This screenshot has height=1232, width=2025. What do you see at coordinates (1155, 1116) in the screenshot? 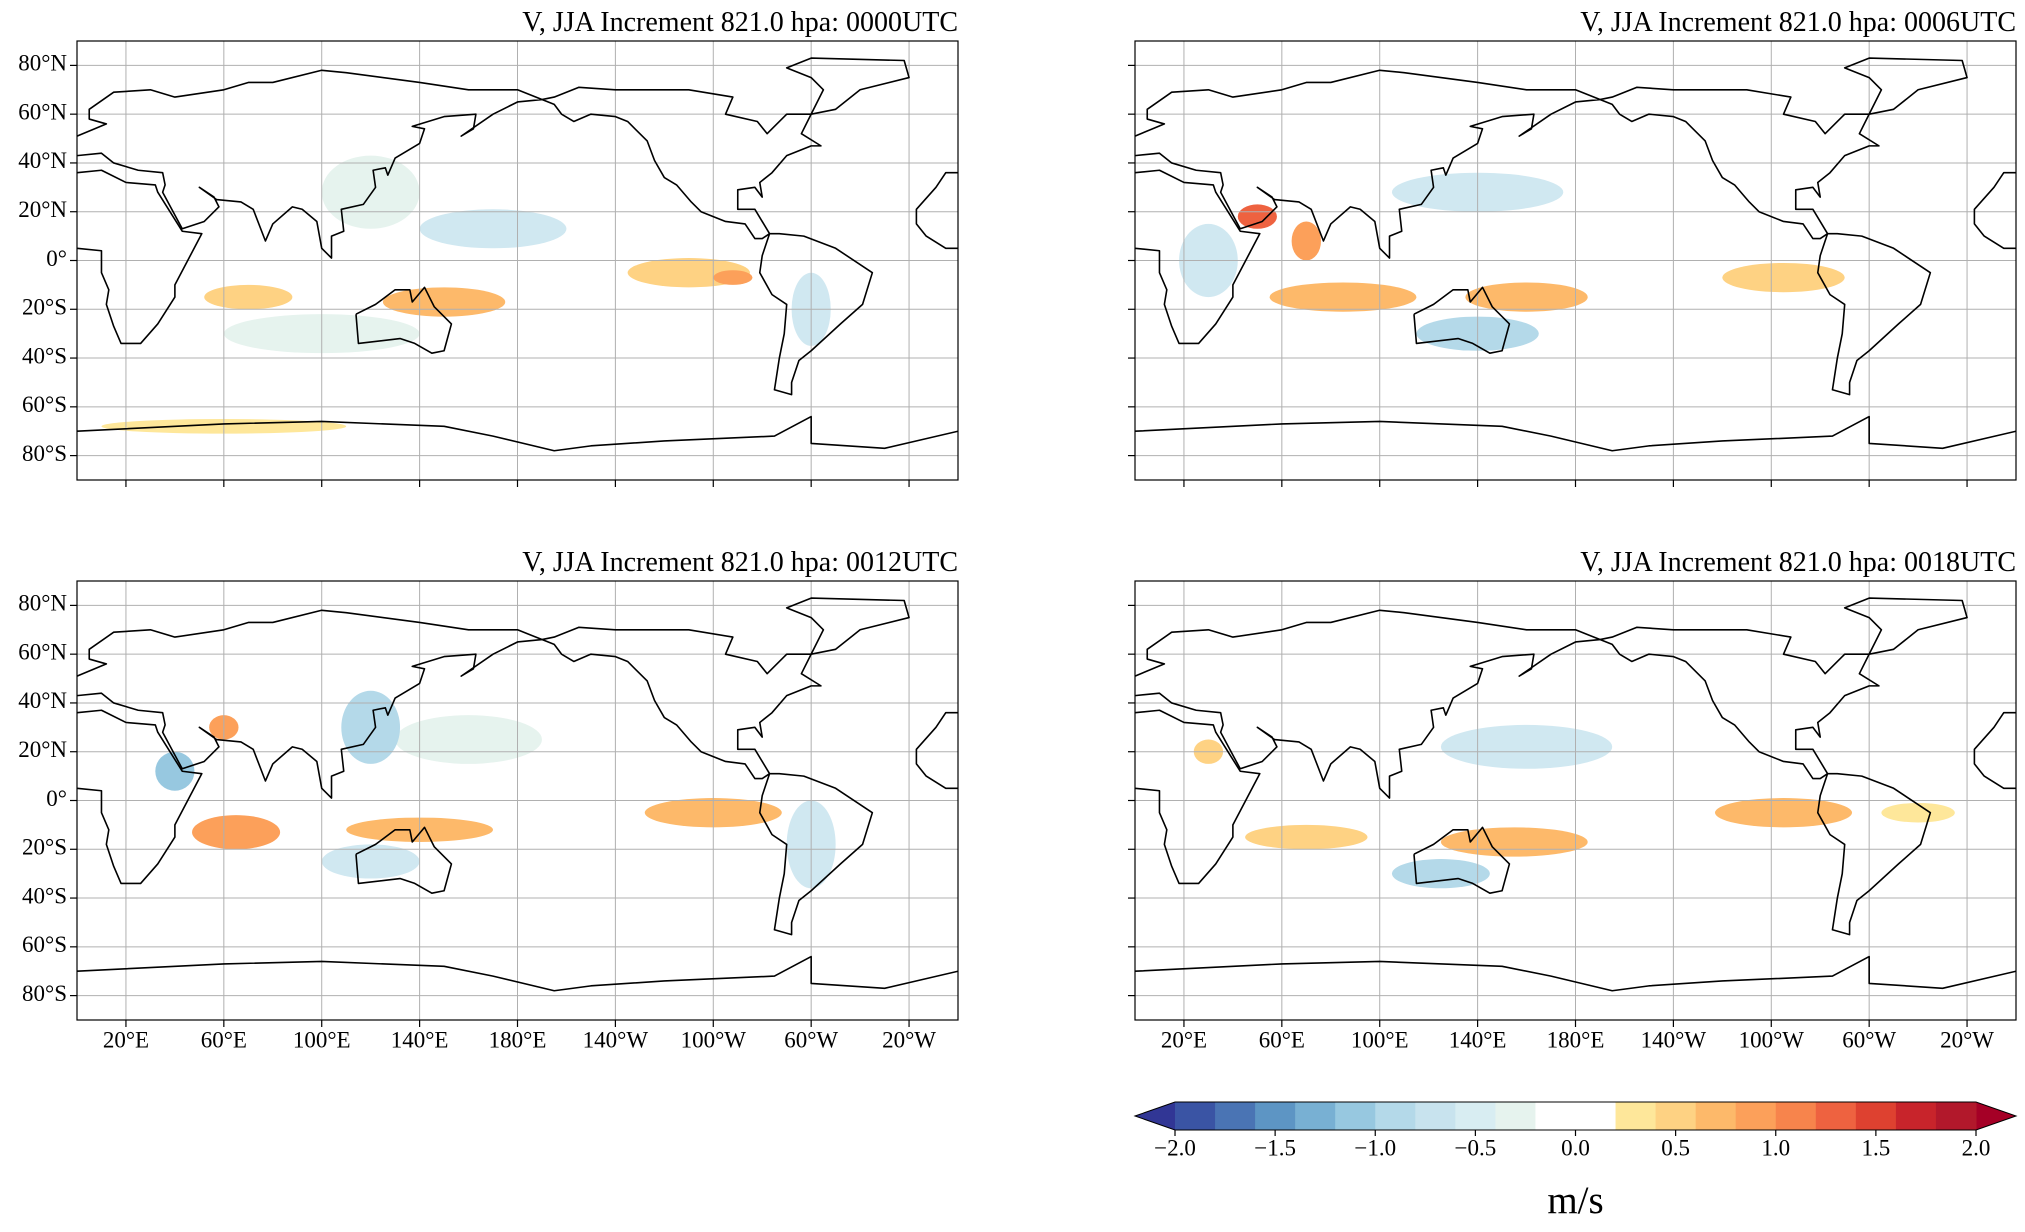
I see `colorbar-extend-low` at bounding box center [1155, 1116].